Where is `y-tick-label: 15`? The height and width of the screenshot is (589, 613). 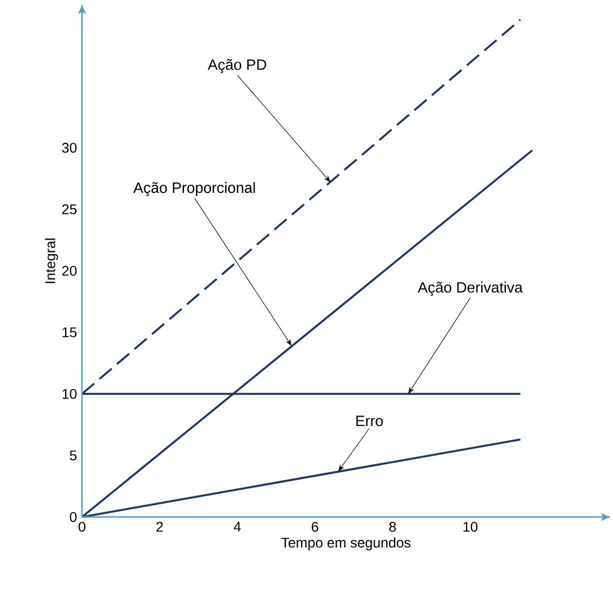 y-tick-label: 15 is located at coordinates (69, 333).